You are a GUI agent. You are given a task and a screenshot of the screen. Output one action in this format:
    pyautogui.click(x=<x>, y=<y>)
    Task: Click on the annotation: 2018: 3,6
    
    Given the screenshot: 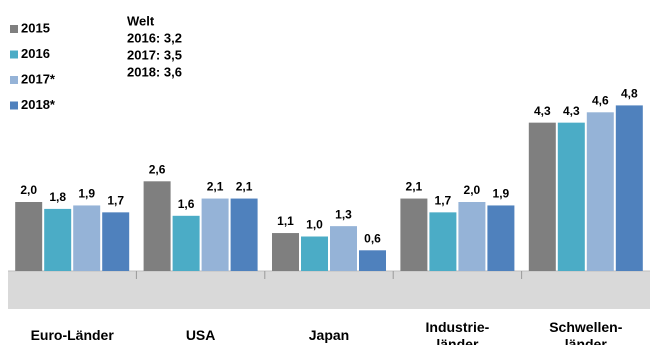 What is the action you would take?
    pyautogui.click(x=154, y=71)
    